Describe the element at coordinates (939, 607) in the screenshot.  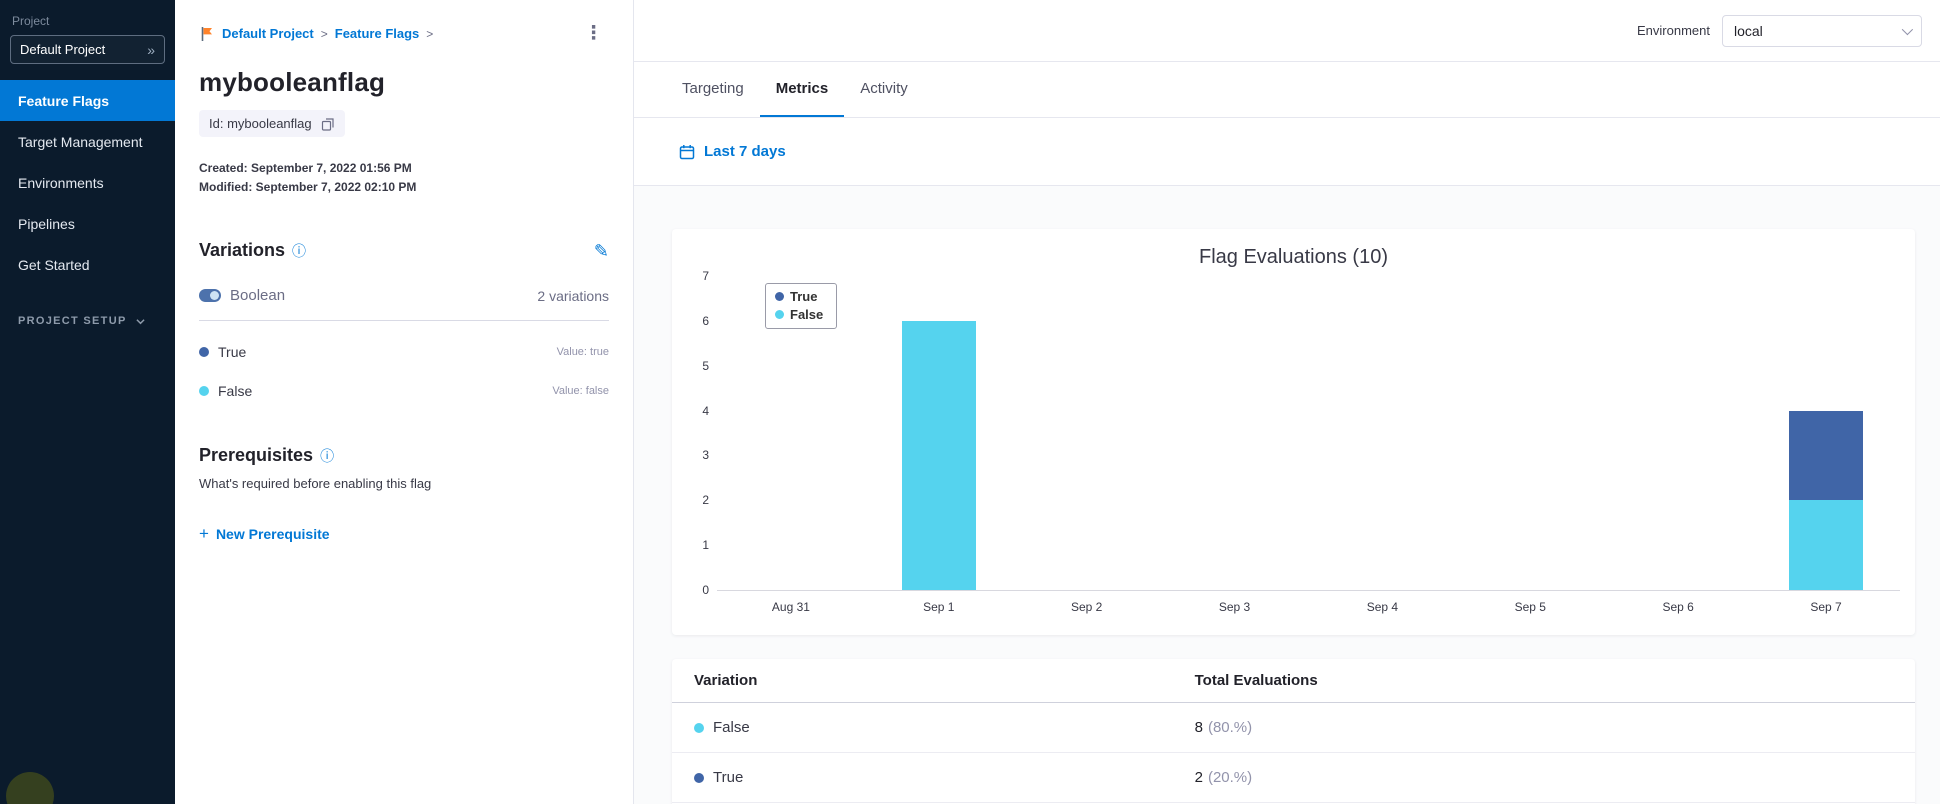
I see `x-axis-label: Sep 1` at that location.